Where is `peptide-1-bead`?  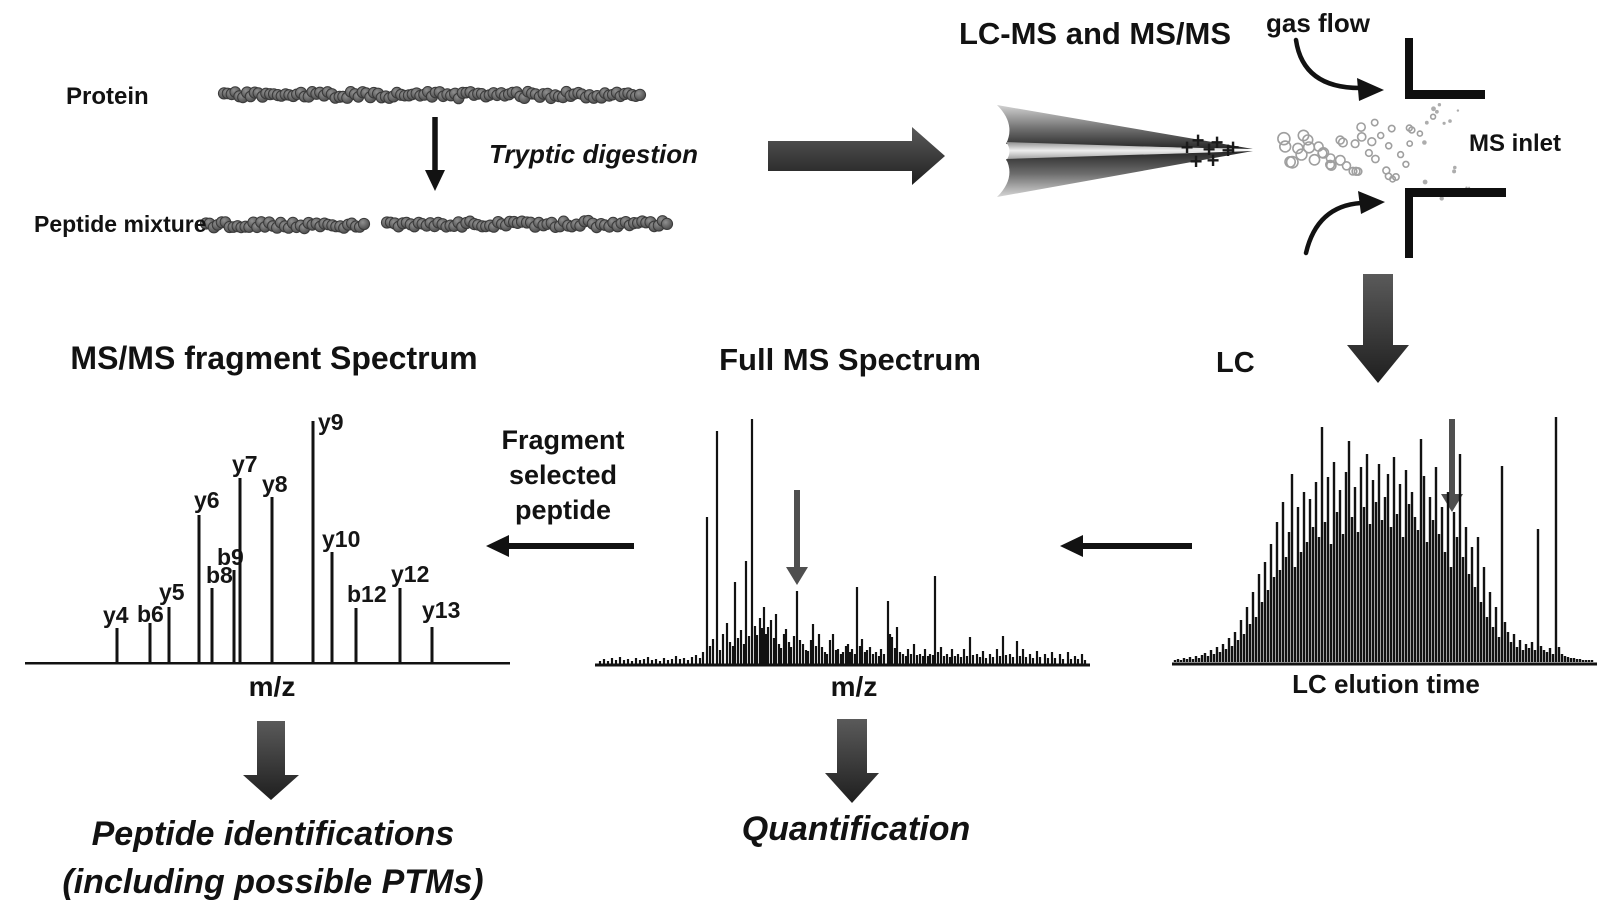
peptide-1-bead is located at coordinates (364, 224).